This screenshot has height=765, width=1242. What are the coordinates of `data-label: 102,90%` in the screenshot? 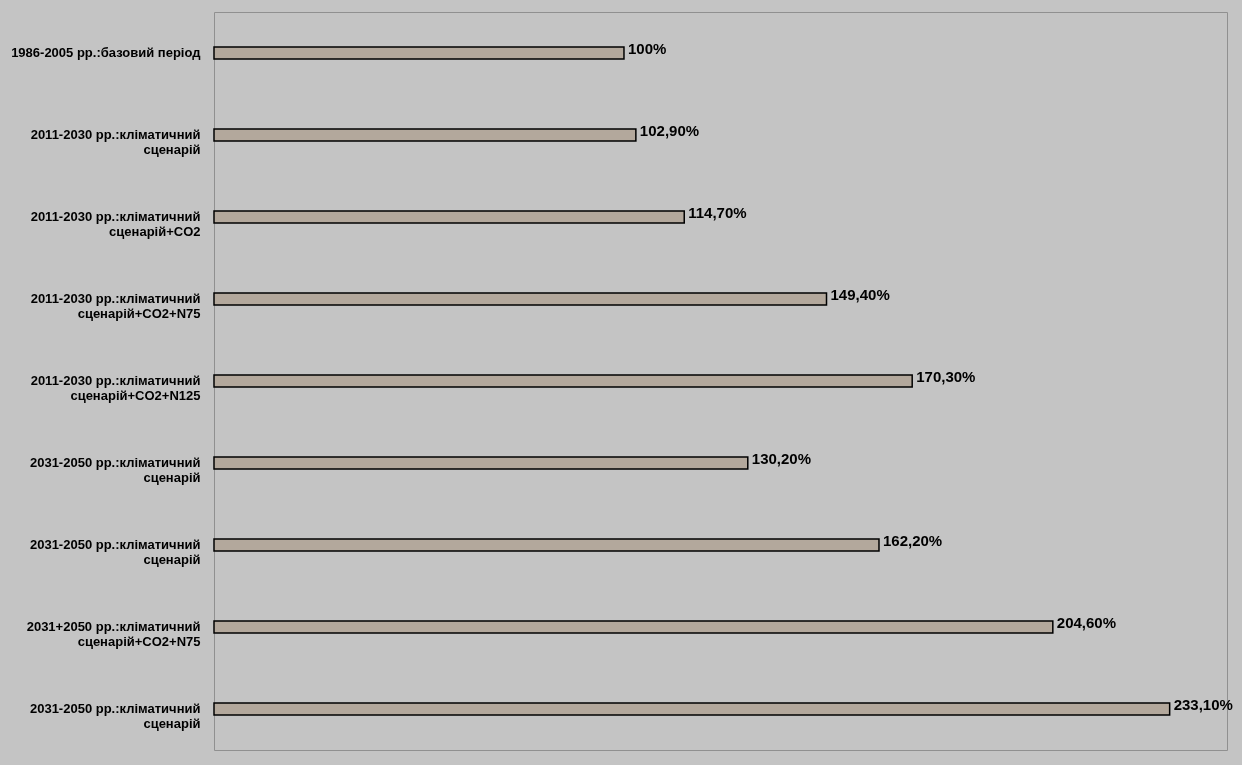 It's located at (669, 130).